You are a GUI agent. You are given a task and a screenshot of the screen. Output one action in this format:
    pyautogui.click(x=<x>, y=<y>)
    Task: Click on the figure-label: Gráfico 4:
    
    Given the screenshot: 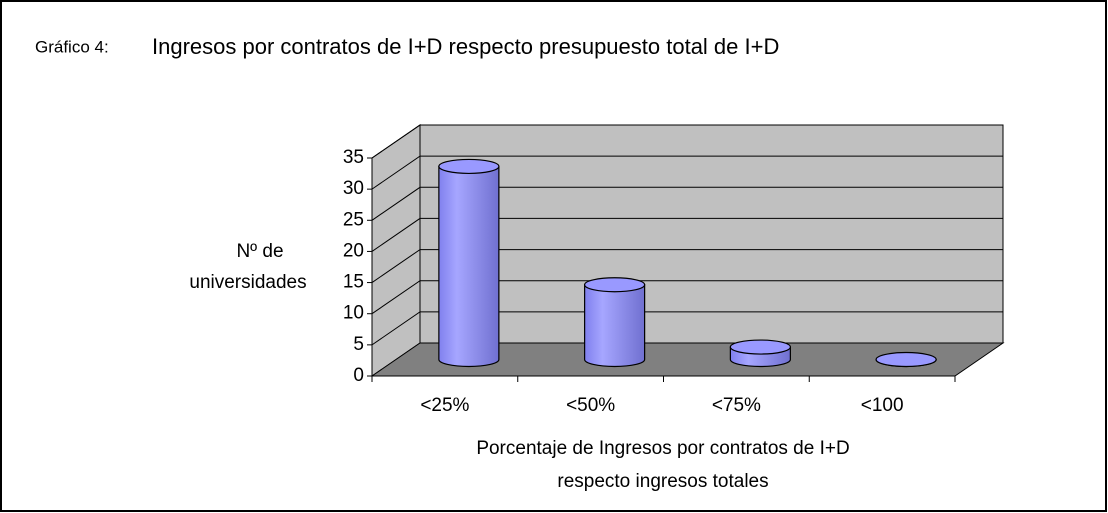 What is the action you would take?
    pyautogui.click(x=72, y=46)
    